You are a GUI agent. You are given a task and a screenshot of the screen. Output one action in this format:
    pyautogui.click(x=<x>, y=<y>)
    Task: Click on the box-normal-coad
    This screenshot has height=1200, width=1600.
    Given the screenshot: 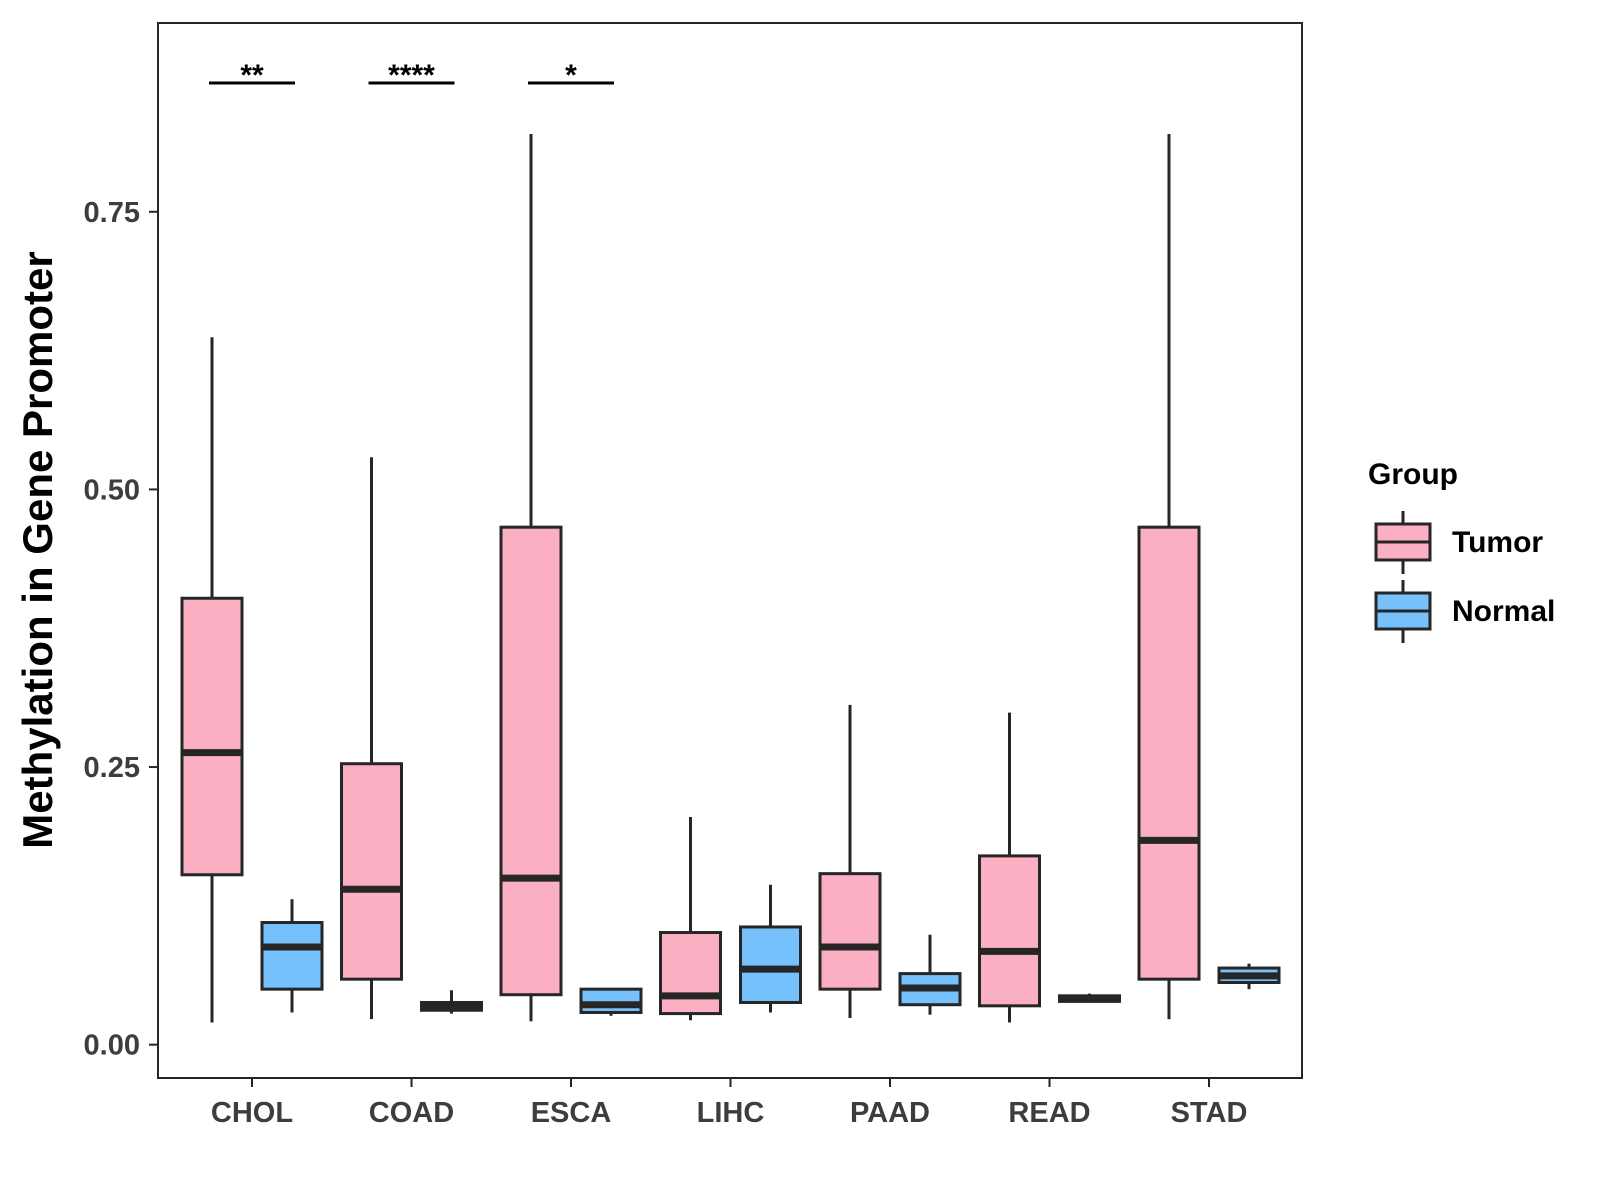 What is the action you would take?
    pyautogui.click(x=451, y=1002)
    